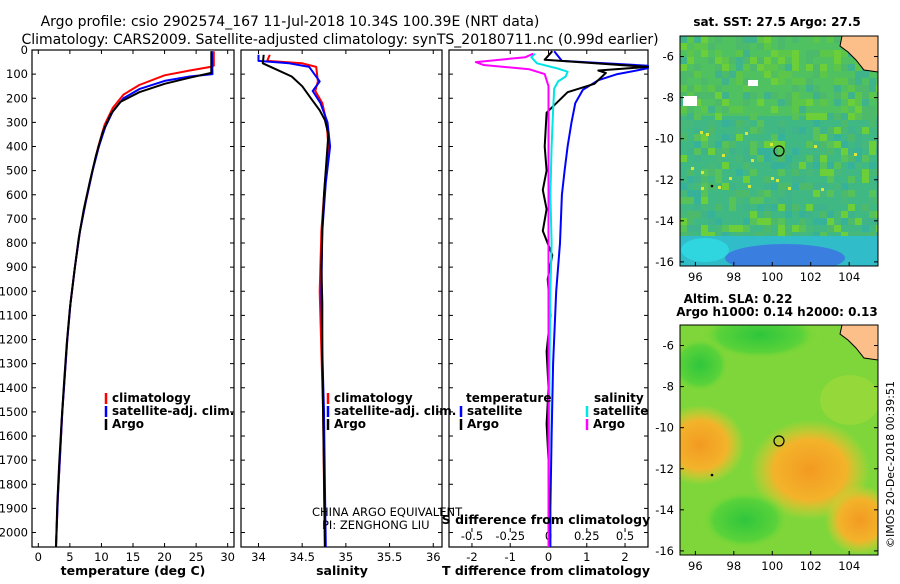 The width and height of the screenshot is (900, 584). Describe the element at coordinates (620, 411) in the screenshot. I see `legend-label-s-satellite: satellite` at that location.